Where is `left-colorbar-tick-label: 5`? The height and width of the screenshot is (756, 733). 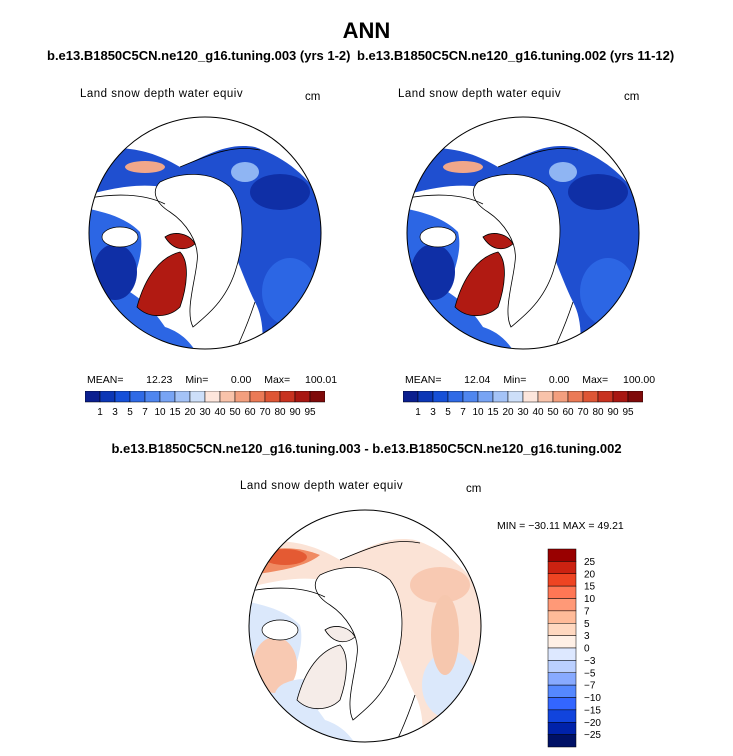 left-colorbar-tick-label: 5 is located at coordinates (130, 412).